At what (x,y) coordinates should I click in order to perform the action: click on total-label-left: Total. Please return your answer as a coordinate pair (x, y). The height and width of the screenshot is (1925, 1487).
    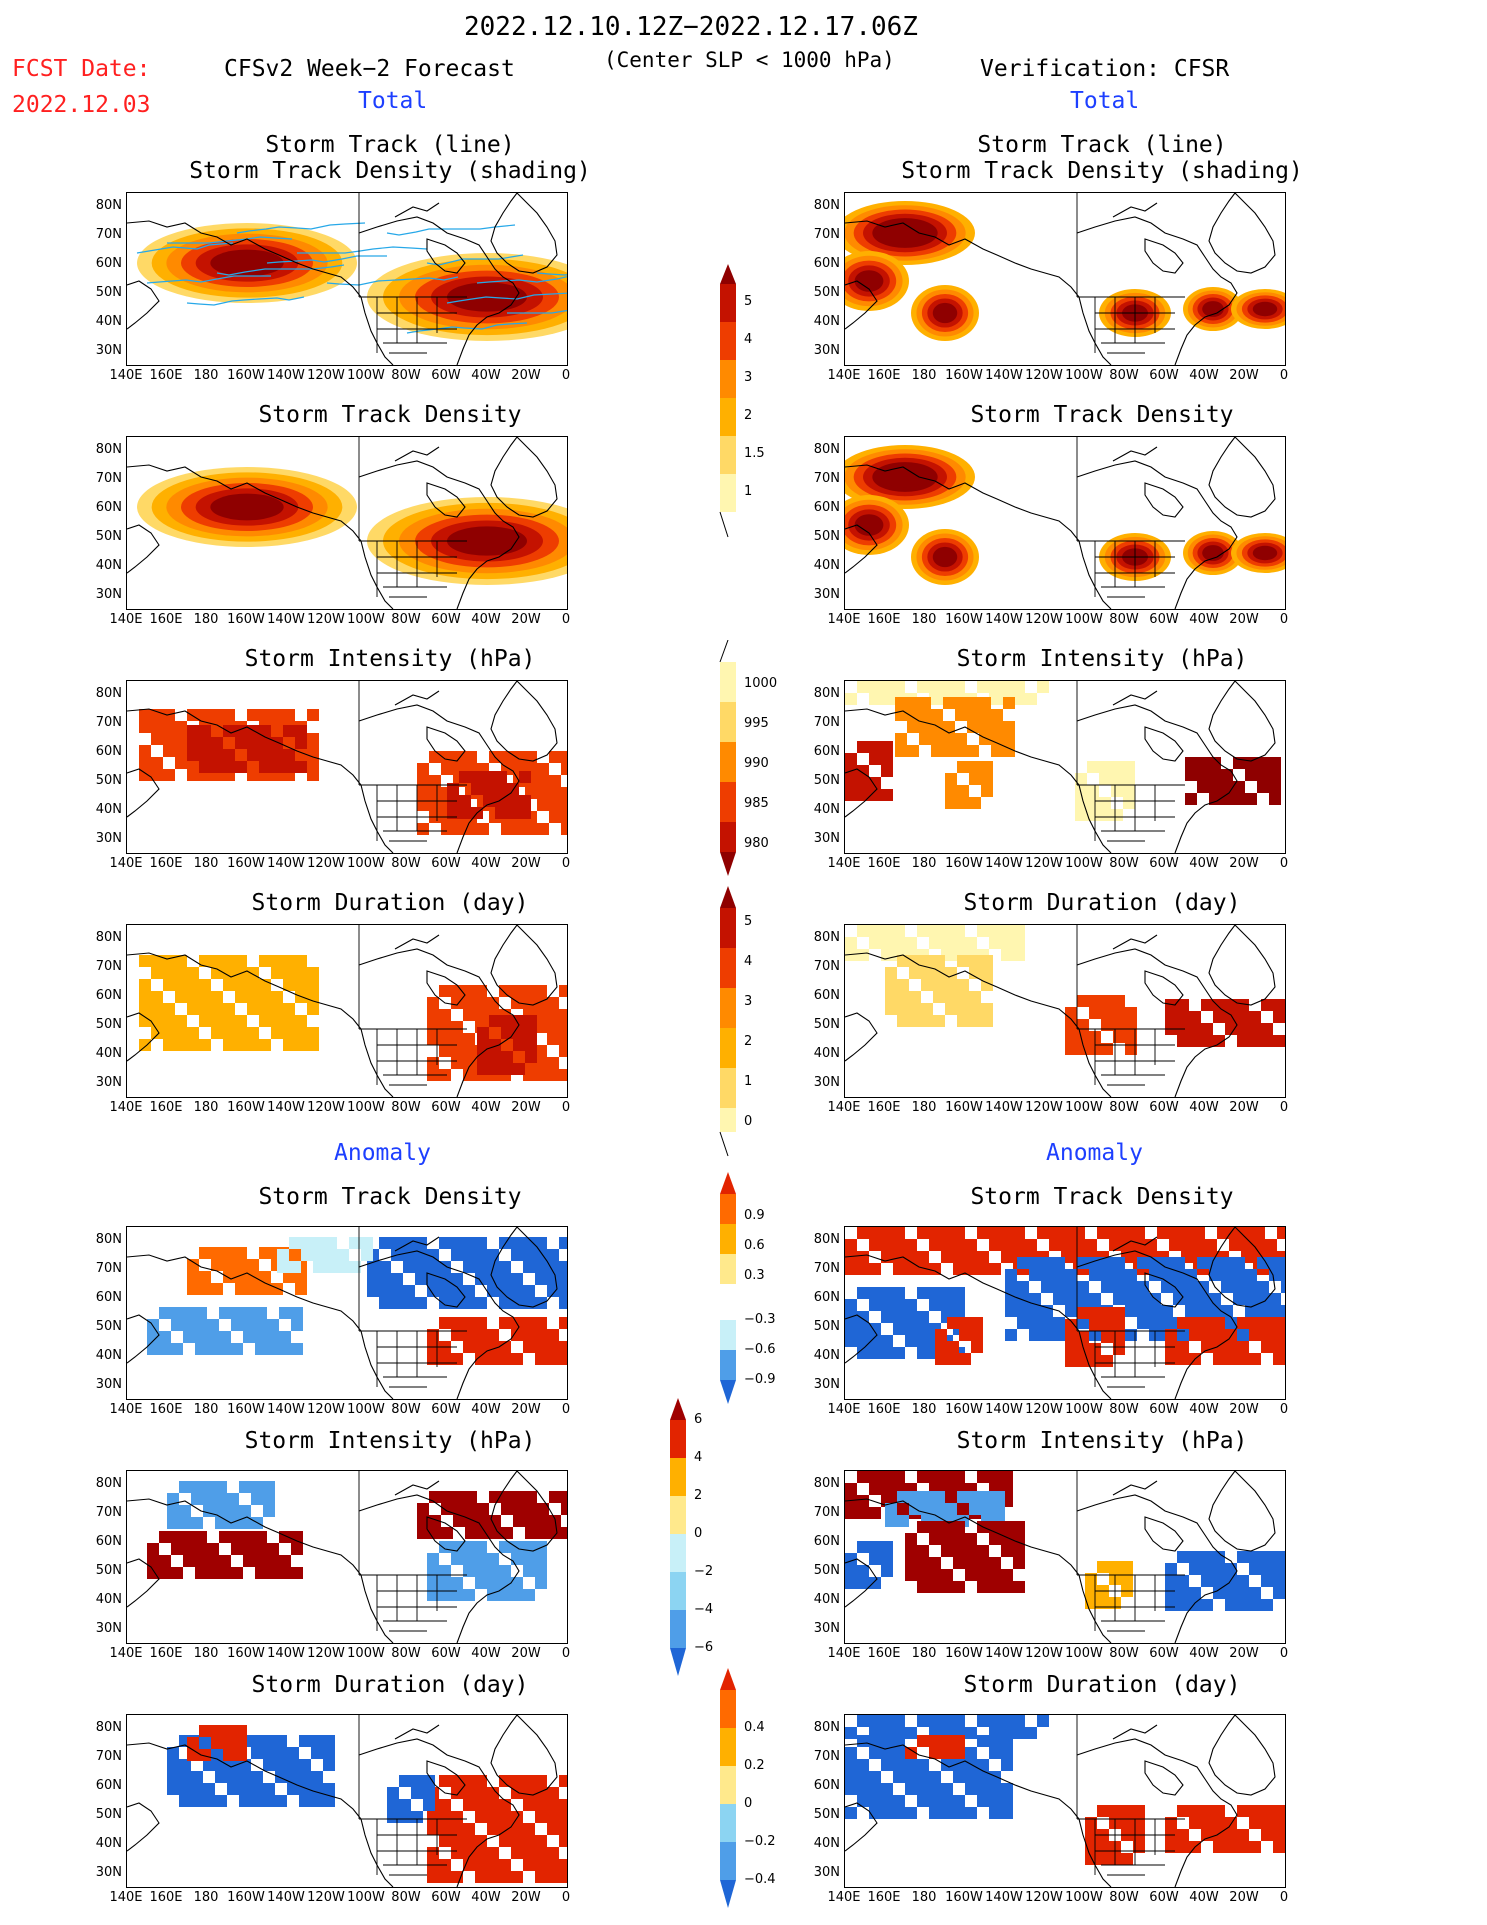
    Looking at the image, I should click on (393, 101).